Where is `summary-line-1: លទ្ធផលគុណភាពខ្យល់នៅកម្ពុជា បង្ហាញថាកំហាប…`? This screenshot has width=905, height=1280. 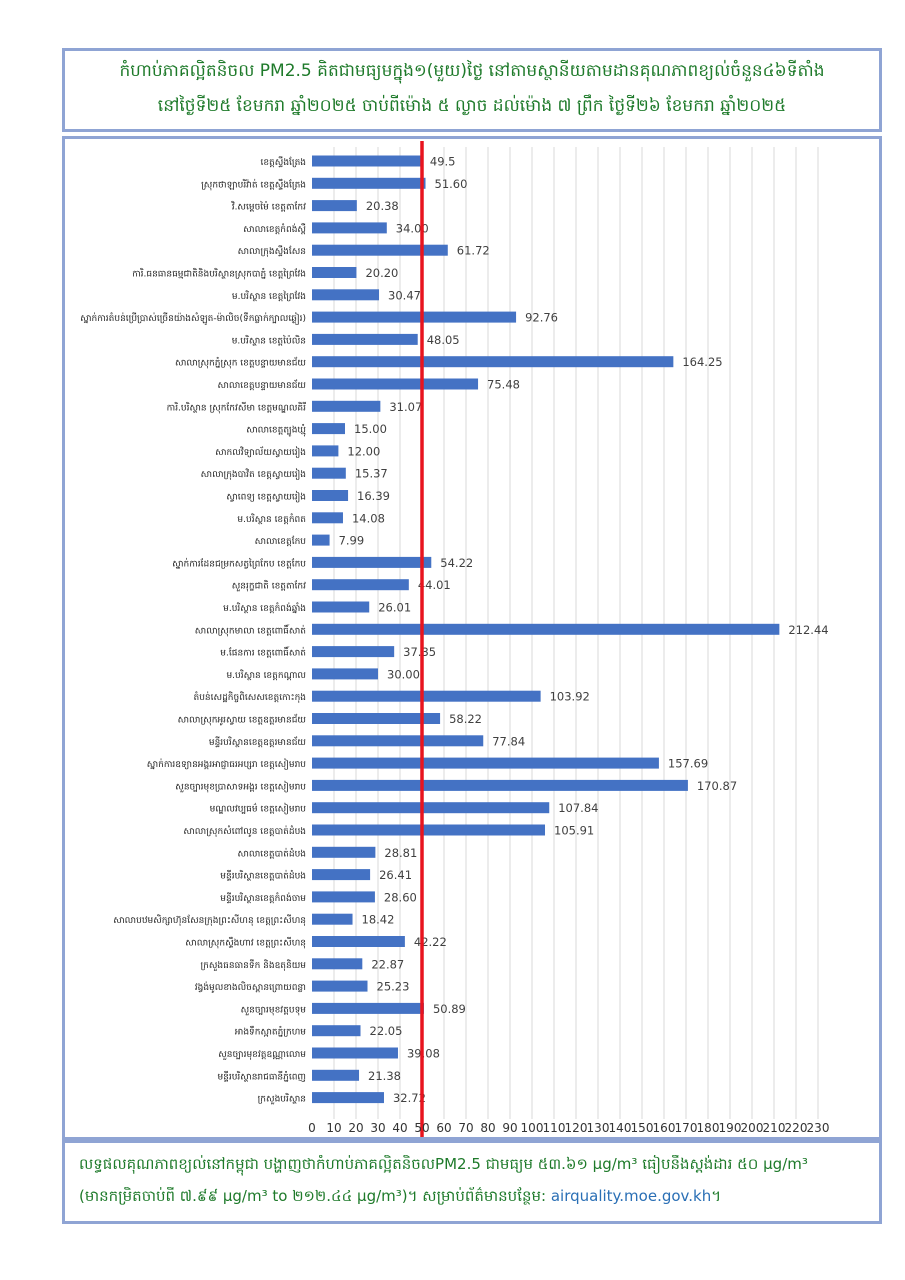 summary-line-1: លទ្ធផលគុណភាពខ្យល់នៅកម្ពុជា បង្ហាញថាកំហាប… is located at coordinates (443, 1164).